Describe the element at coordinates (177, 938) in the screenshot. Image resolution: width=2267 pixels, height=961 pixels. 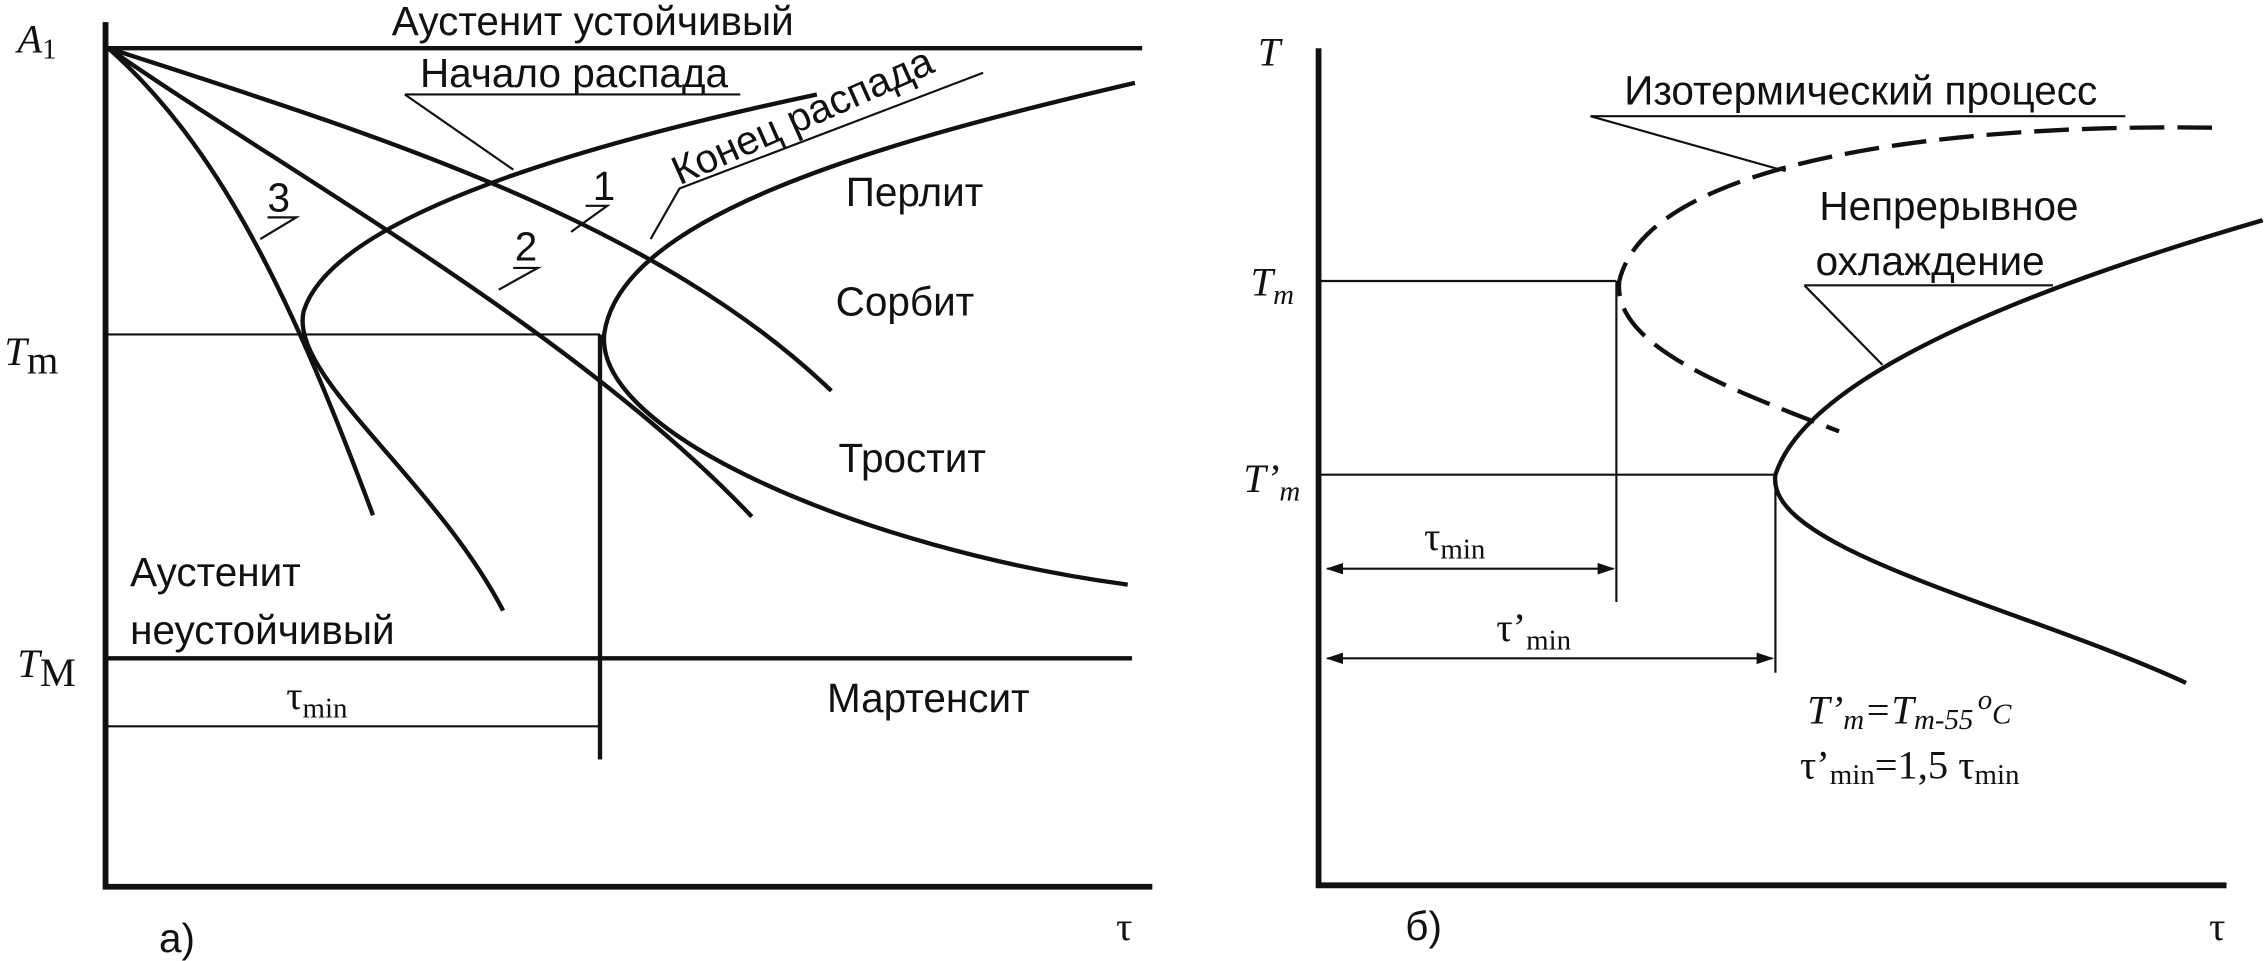
I see `caption: а)` at that location.